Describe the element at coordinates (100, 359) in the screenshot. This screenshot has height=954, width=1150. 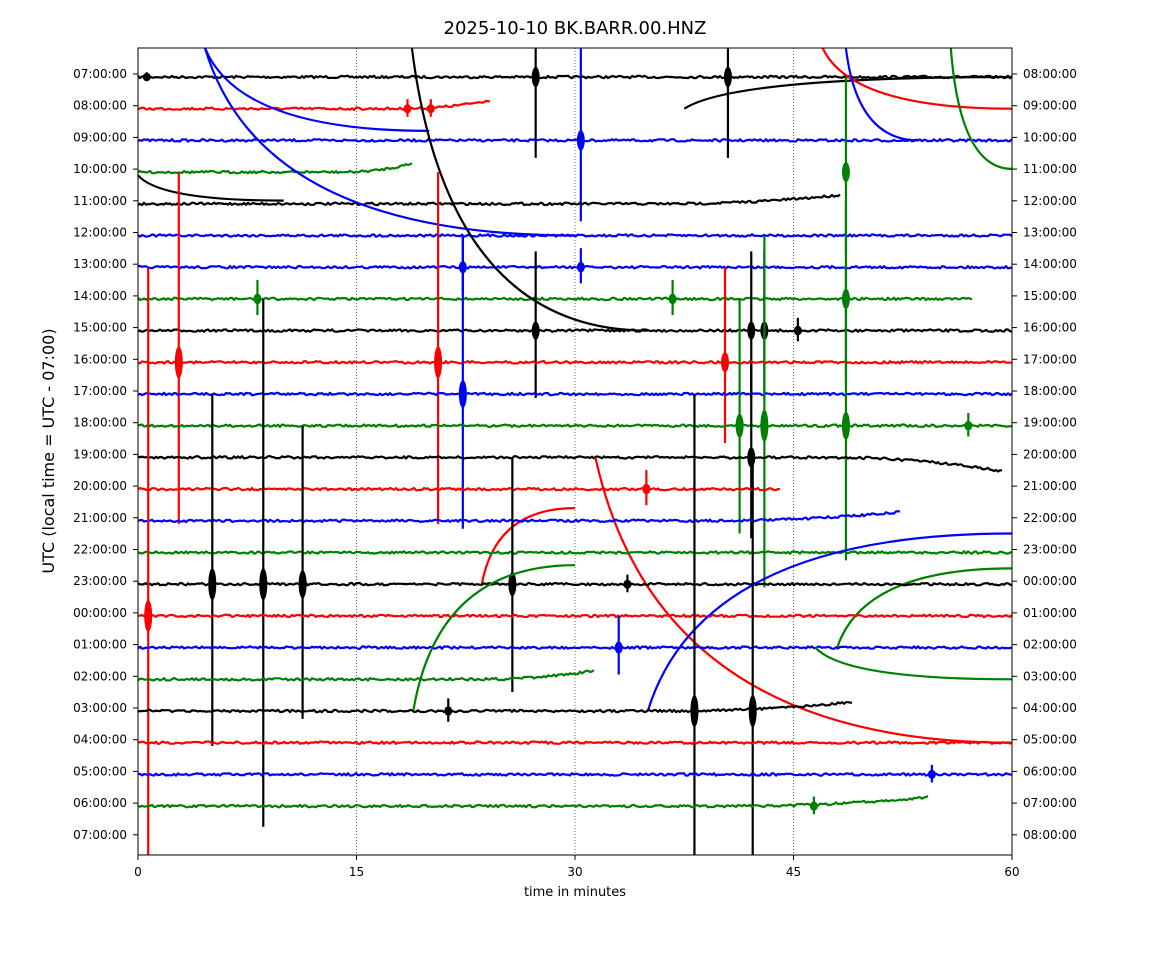
I see `y-tick-label-left: 16:00:00` at that location.